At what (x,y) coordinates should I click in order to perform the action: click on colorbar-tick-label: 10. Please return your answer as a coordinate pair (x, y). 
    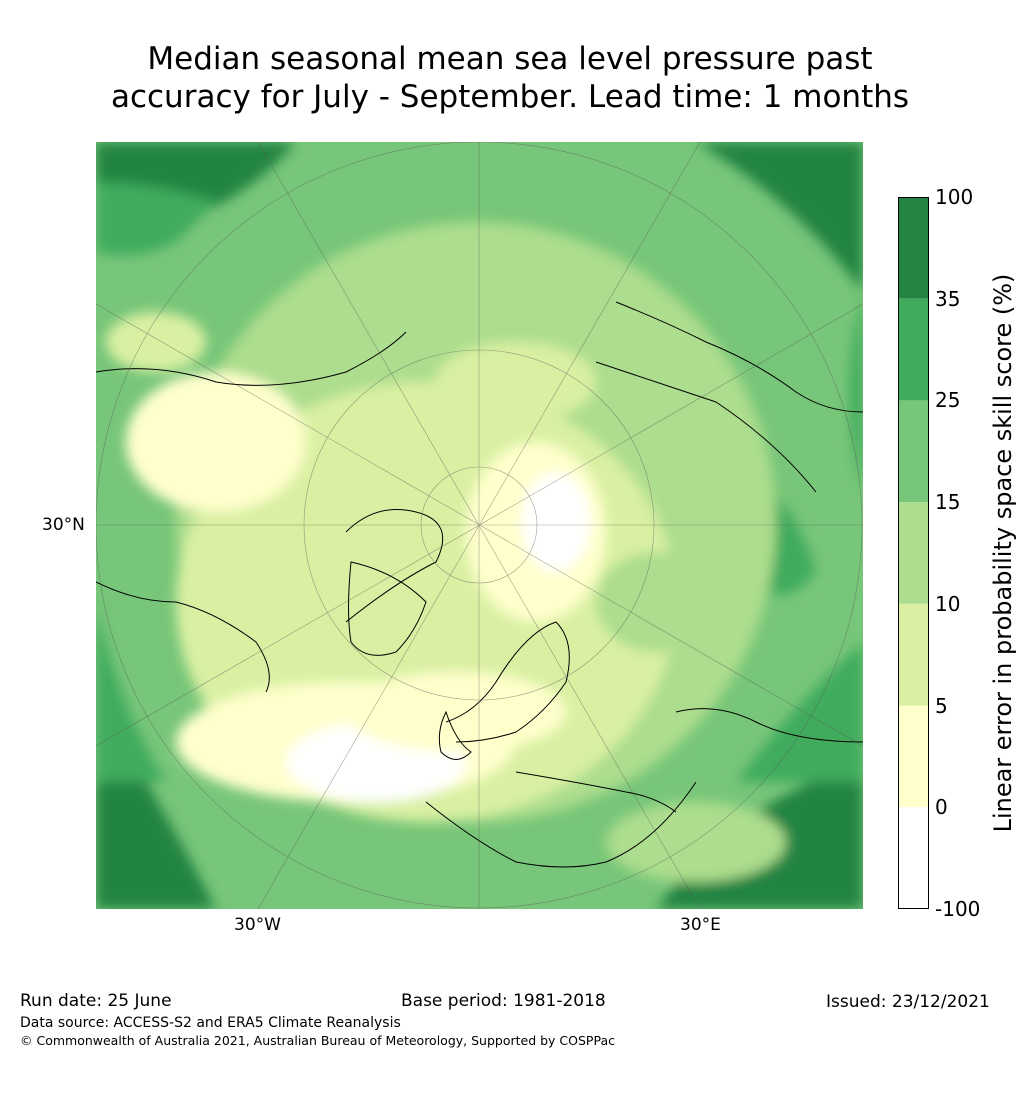
    Looking at the image, I should click on (948, 603).